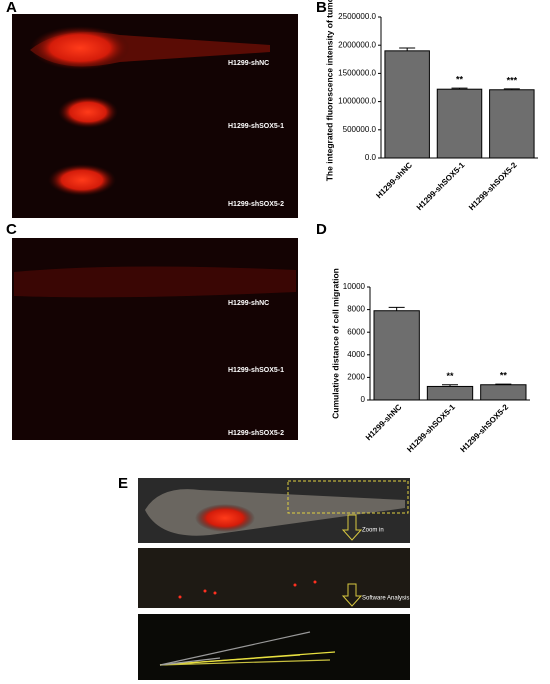 The width and height of the screenshot is (550, 684). What do you see at coordinates (357, 16) in the screenshot?
I see `y-tick-label: 2500000.0` at bounding box center [357, 16].